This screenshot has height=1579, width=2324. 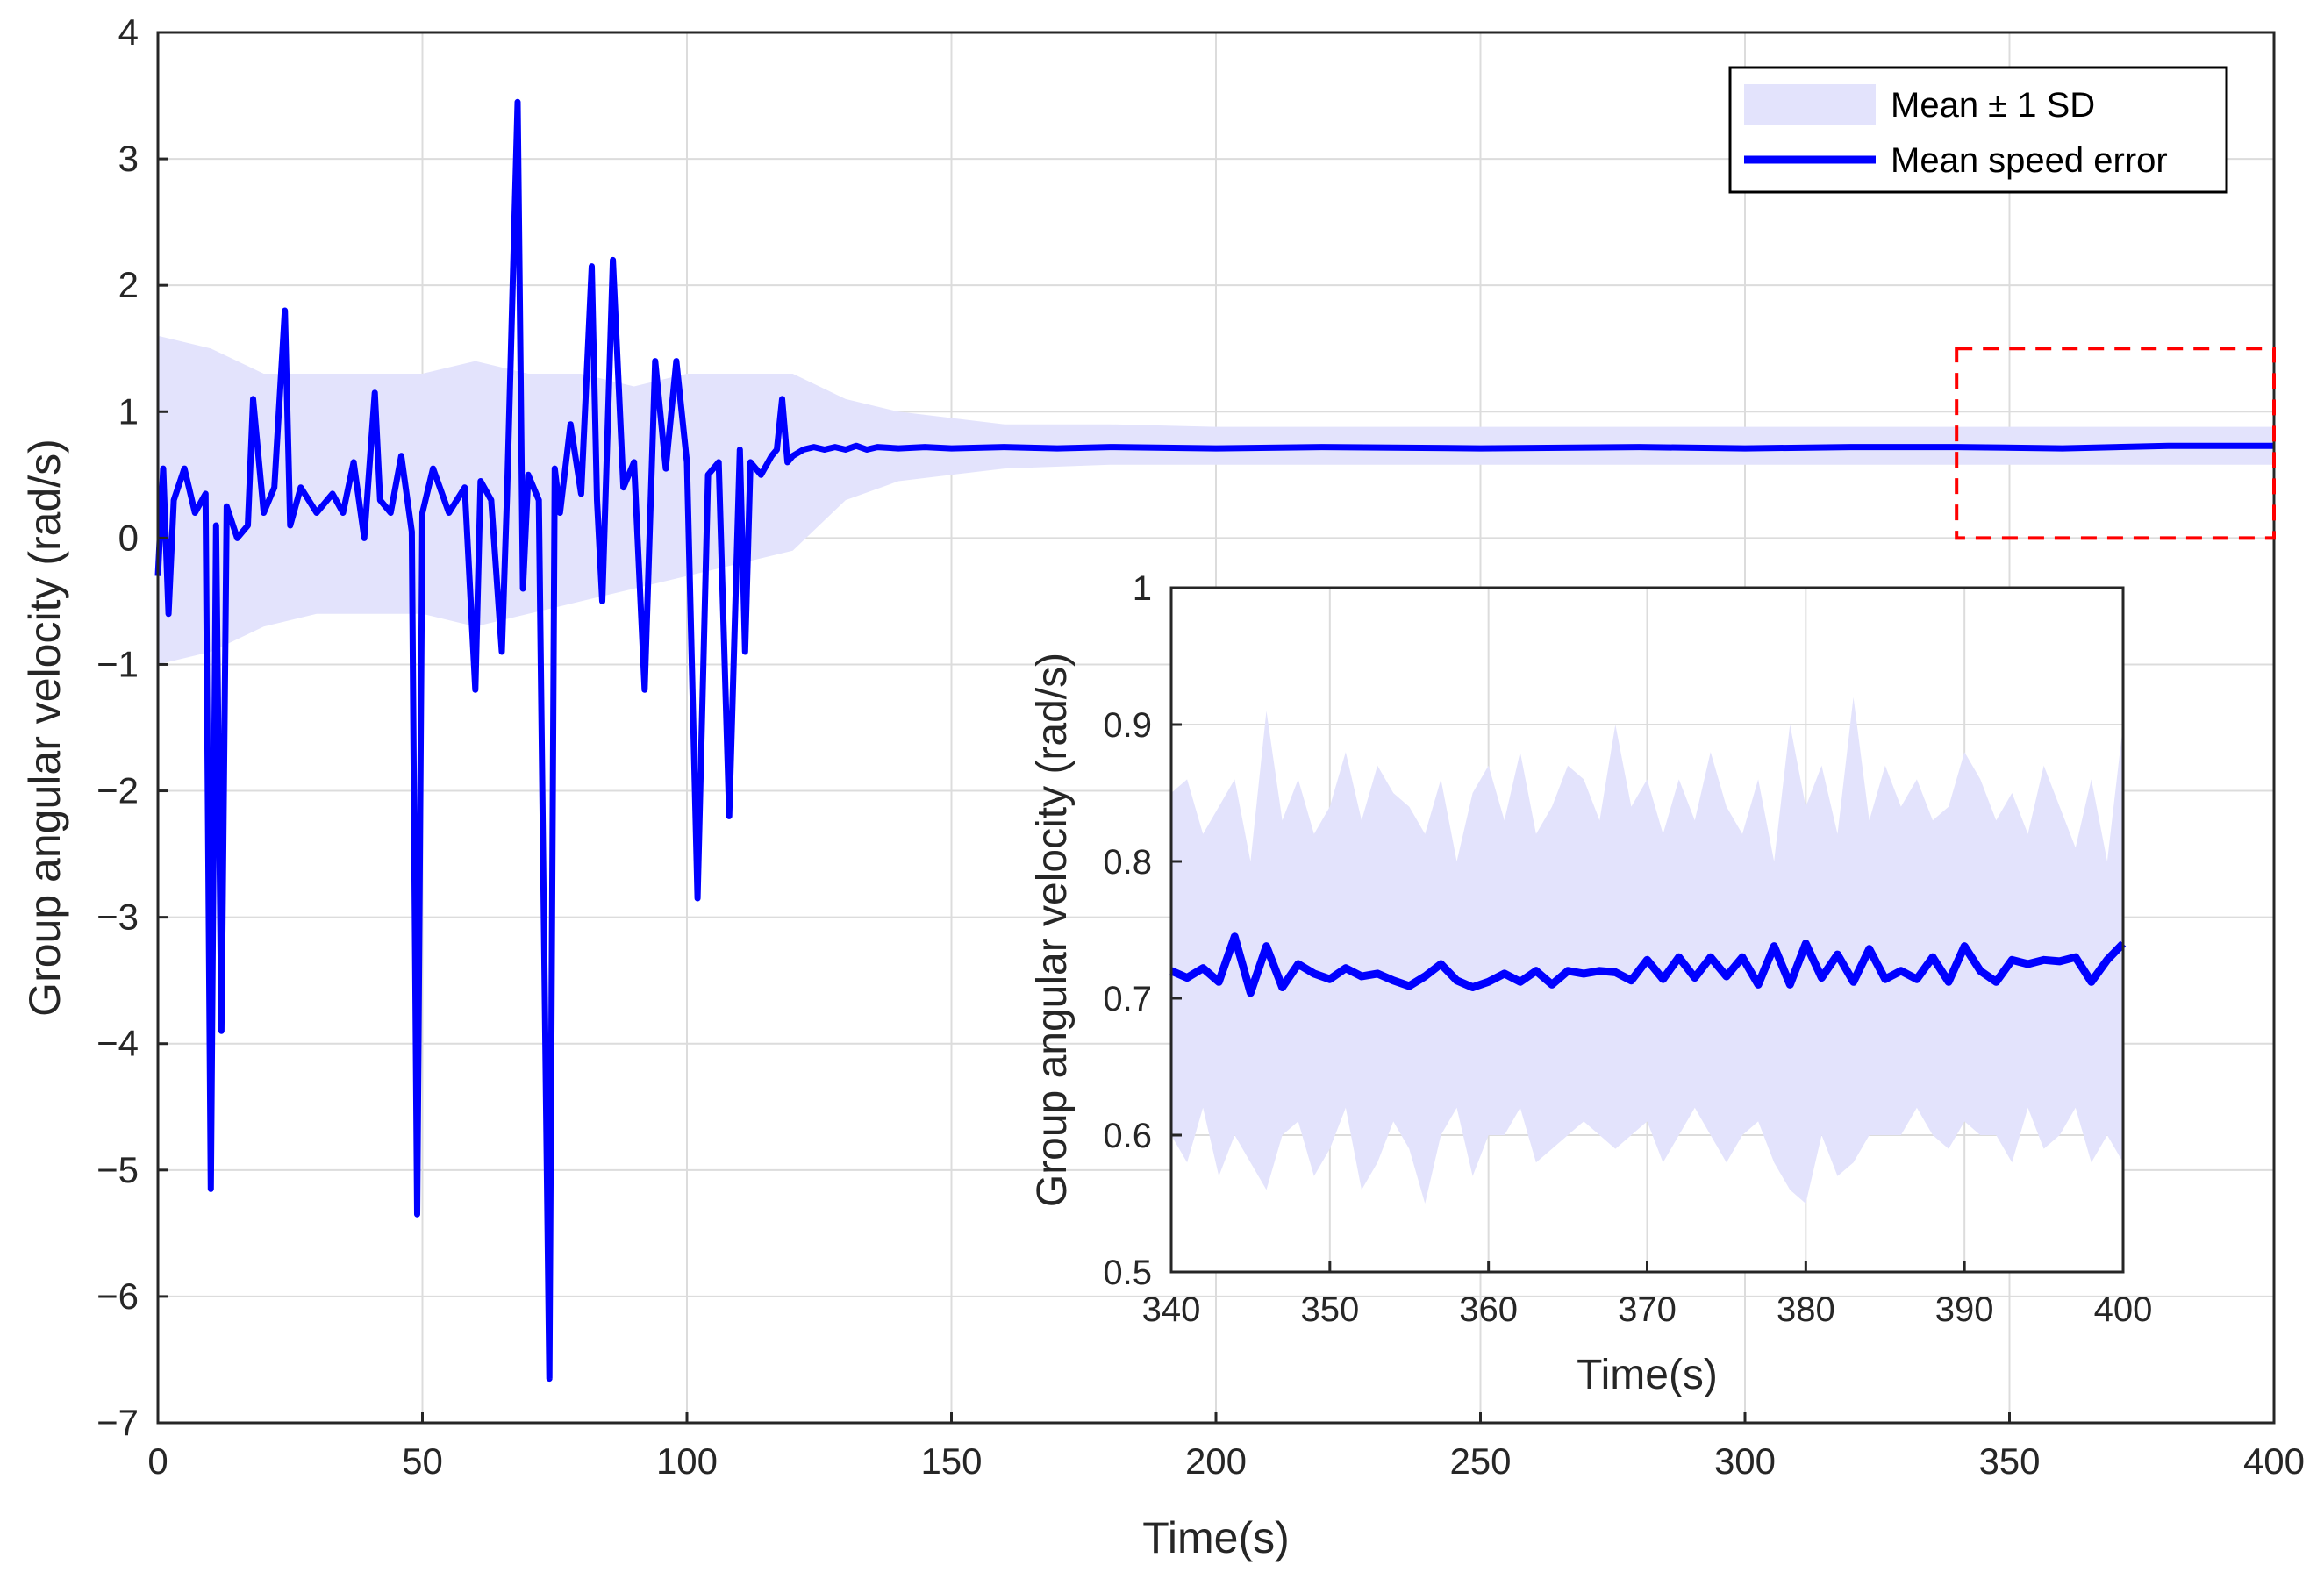 I want to click on inset-y-ticks: 0.5 0.6 0.7 0.8 0.9 1, so click(x=1142, y=931).